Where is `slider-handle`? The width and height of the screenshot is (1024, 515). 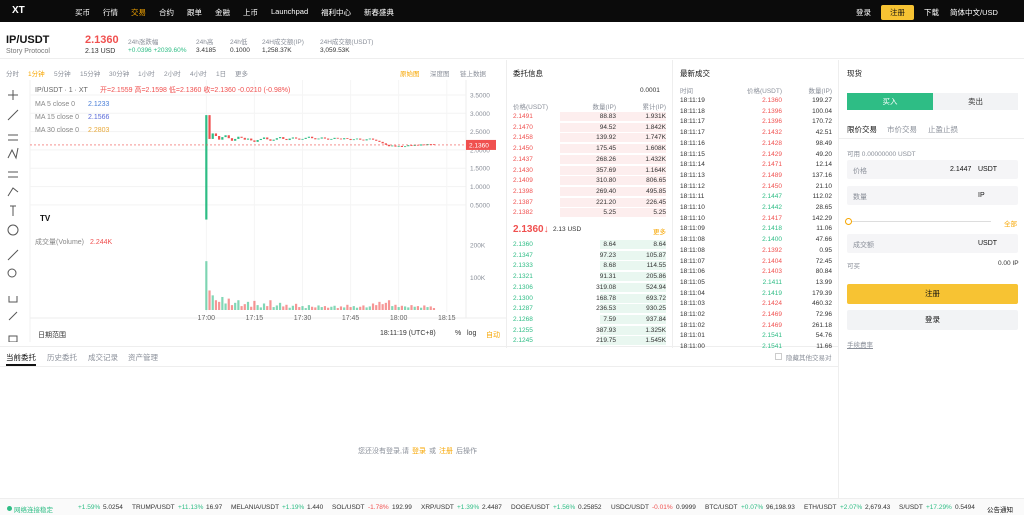 slider-handle is located at coordinates (848, 221).